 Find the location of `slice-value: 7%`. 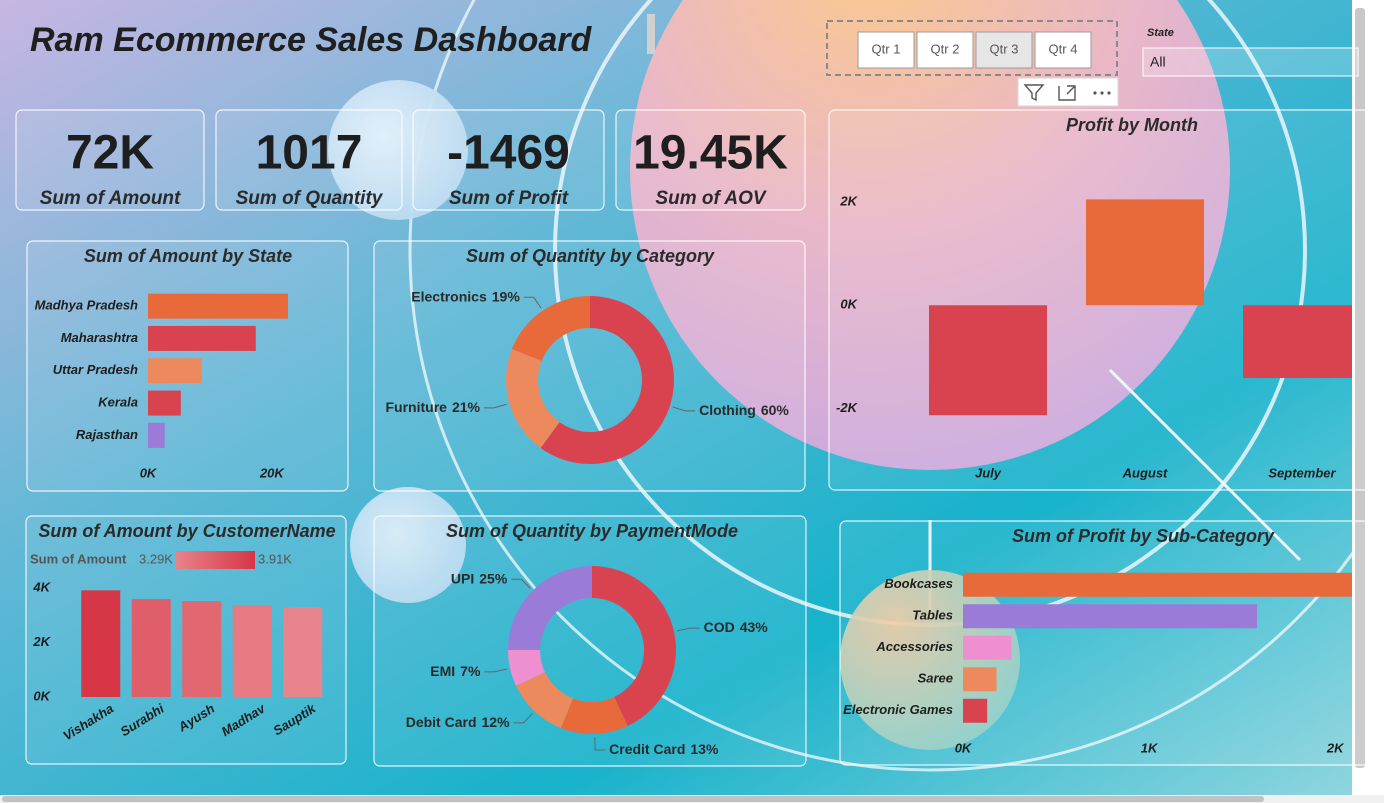

slice-value: 7% is located at coordinates (470, 671).